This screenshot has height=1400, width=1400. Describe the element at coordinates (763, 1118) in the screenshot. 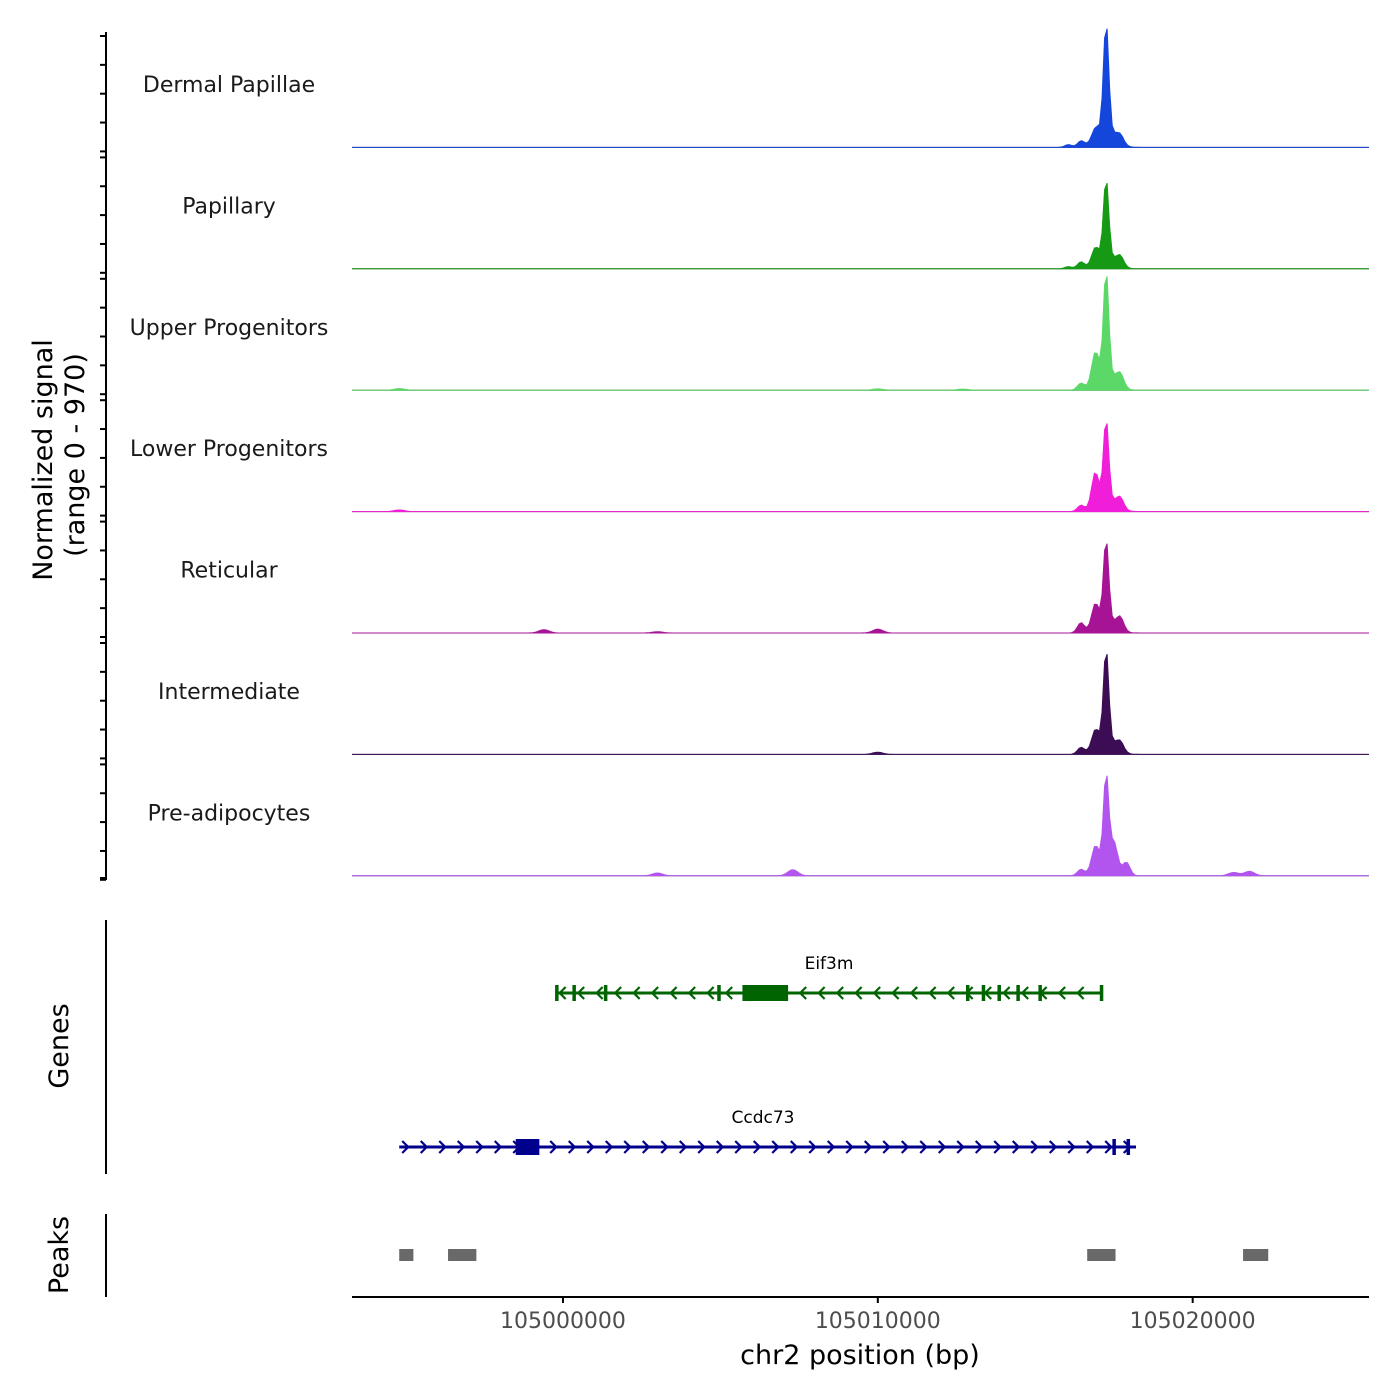

I see `gene-label: Ccdc73` at that location.